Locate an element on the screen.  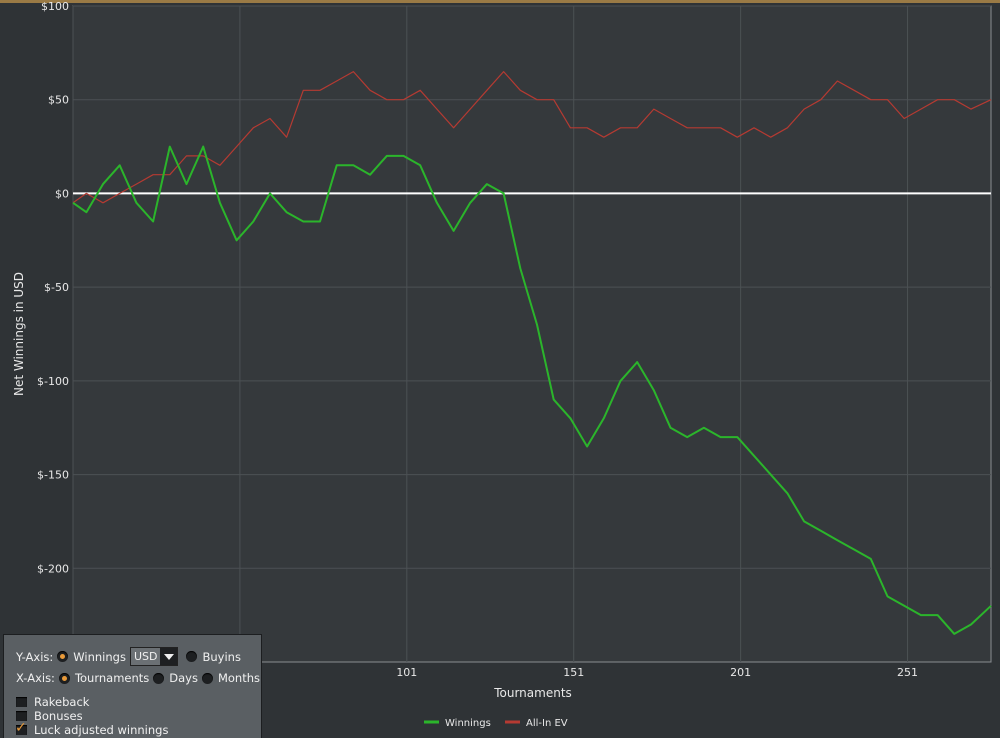
bonuses-checkbox is located at coordinates (21, 716).